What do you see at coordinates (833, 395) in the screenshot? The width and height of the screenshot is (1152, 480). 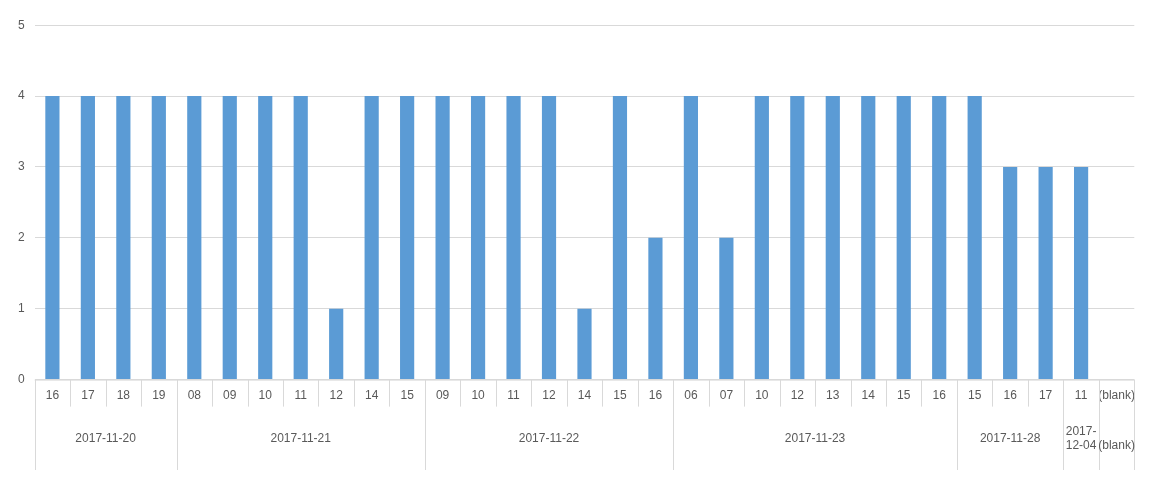 I see `x-tick-label: 13` at bounding box center [833, 395].